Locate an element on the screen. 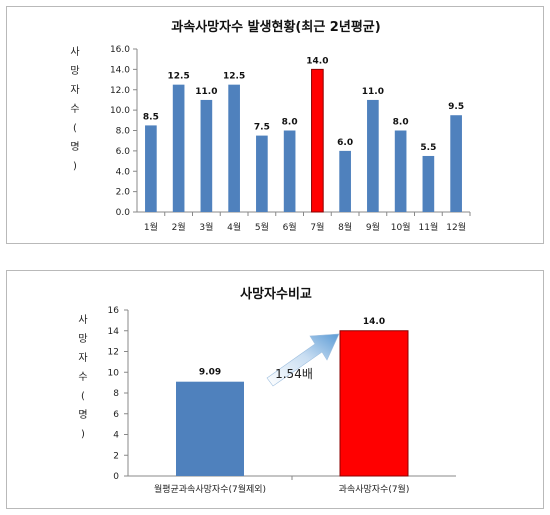 This screenshot has height=515, width=550. comparison-ylabel-char: 명 is located at coordinates (82, 415).